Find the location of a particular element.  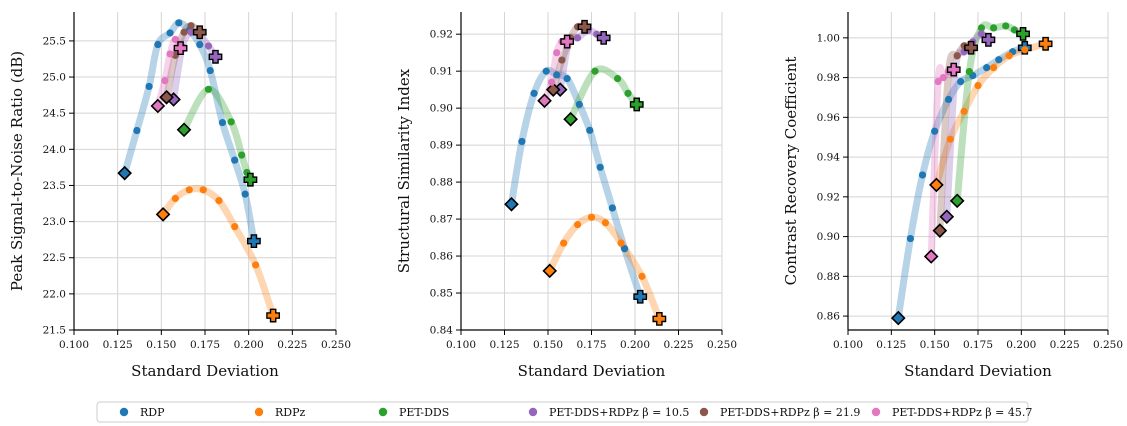

legend-frame is located at coordinates (562, 412).